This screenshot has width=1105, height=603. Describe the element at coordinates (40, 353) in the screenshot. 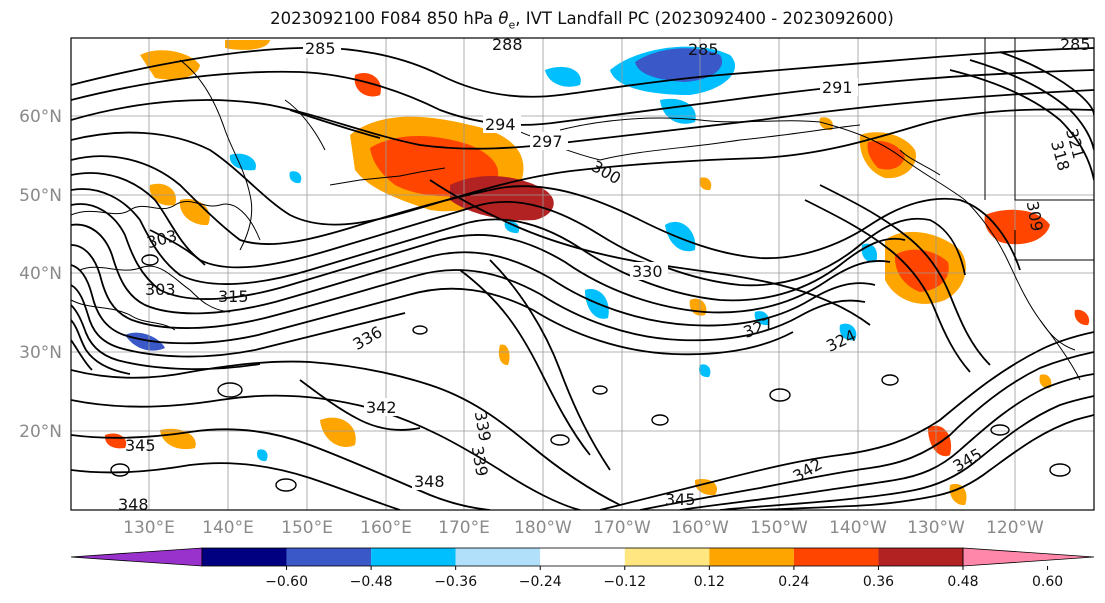

I see `lat-label: 30°N` at that location.